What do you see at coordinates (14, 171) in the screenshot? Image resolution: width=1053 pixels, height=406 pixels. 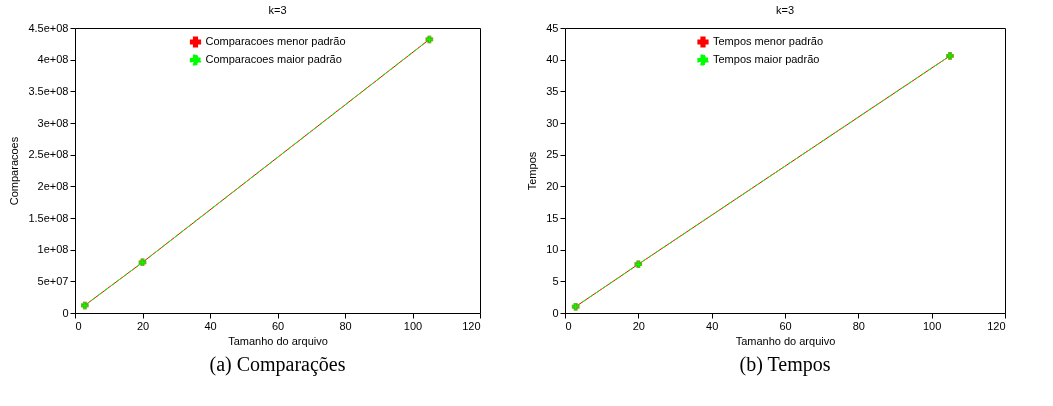 I see `y-axis-title: Comparacoes` at bounding box center [14, 171].